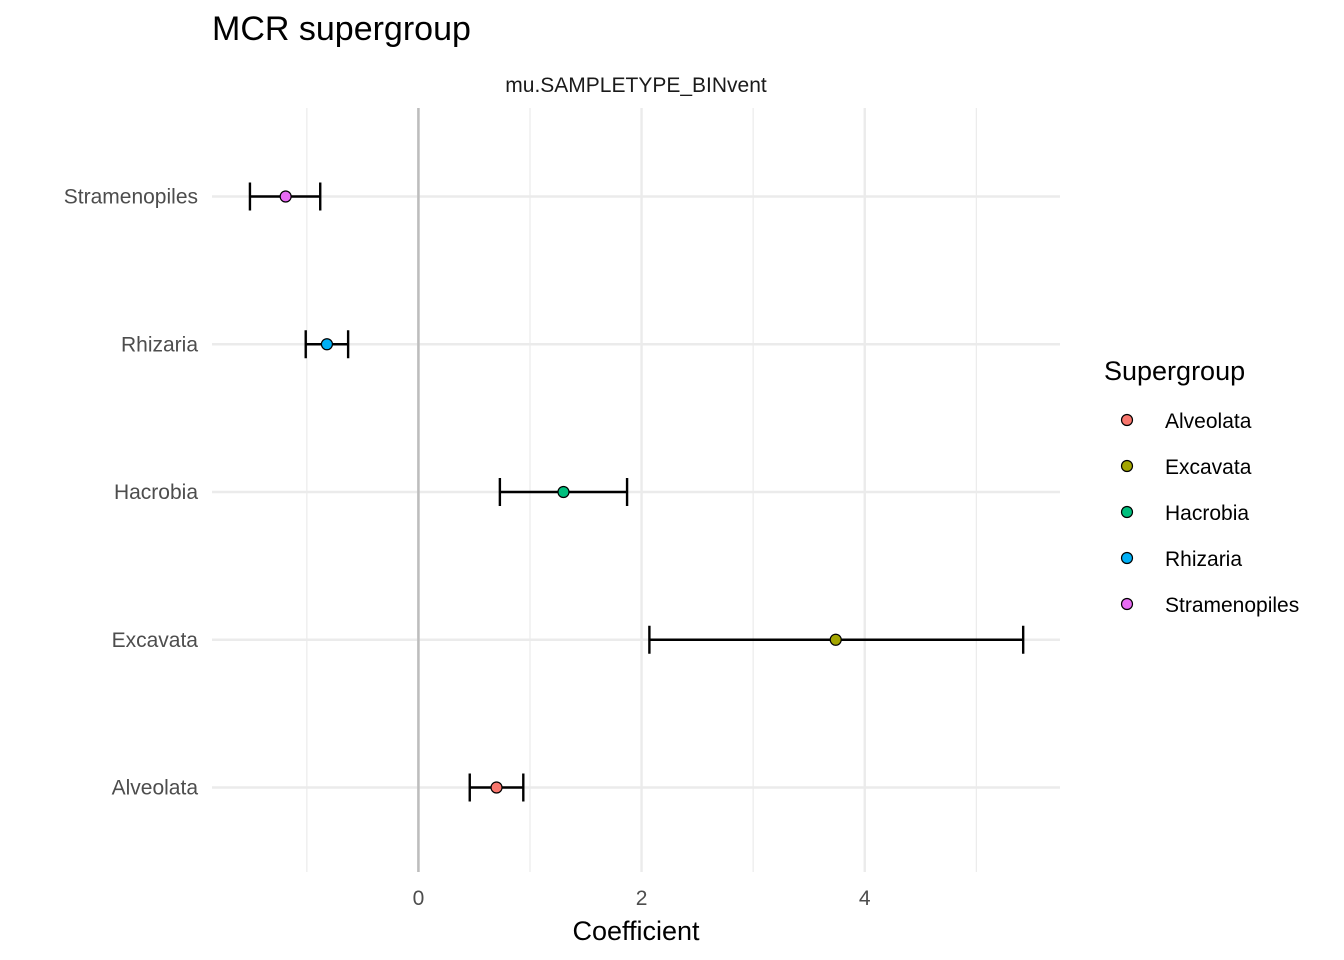  What do you see at coordinates (159, 344) in the screenshot?
I see `y-tick-label: Rhizaria` at bounding box center [159, 344].